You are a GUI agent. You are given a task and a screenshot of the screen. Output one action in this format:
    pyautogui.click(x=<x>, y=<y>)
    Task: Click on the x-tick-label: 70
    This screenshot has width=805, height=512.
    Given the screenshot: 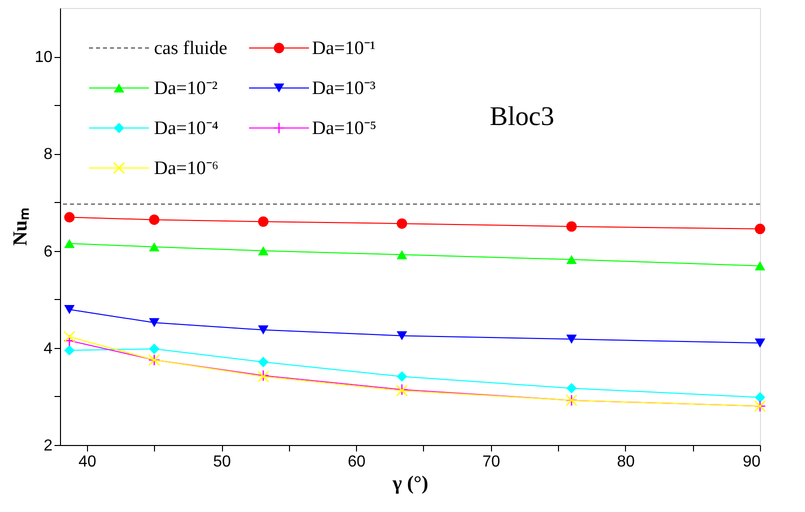 What is the action you would take?
    pyautogui.click(x=491, y=462)
    